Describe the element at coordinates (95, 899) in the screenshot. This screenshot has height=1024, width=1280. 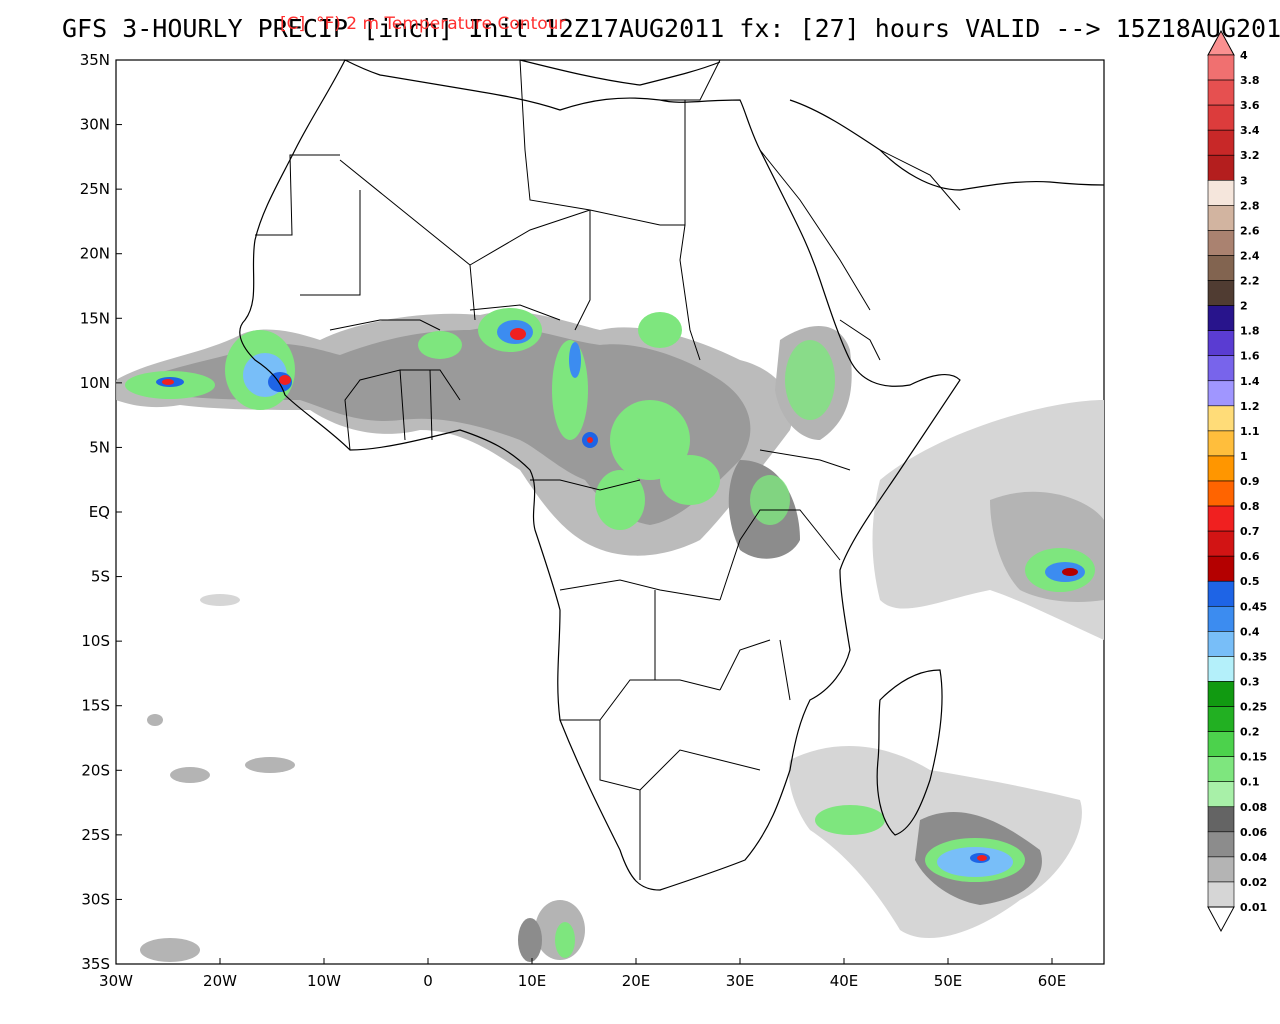
I see `y-tick-label: 30S` at that location.